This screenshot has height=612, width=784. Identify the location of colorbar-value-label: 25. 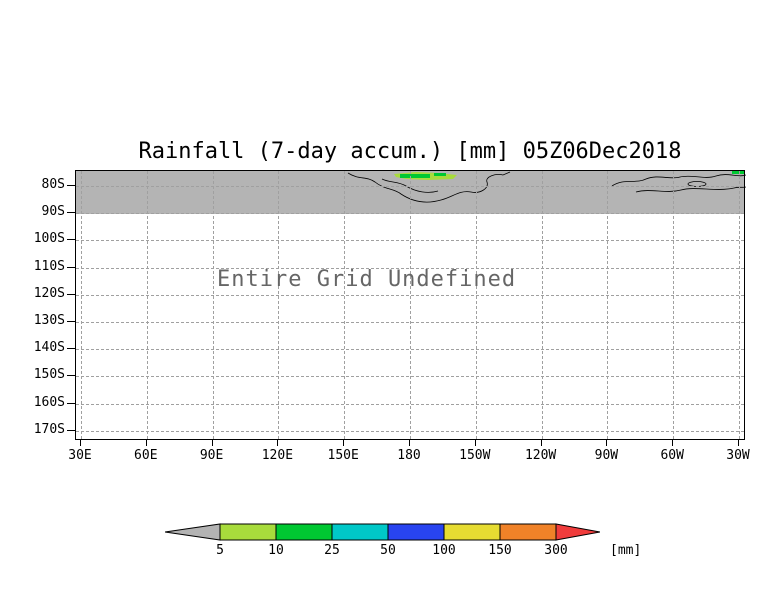
(332, 550).